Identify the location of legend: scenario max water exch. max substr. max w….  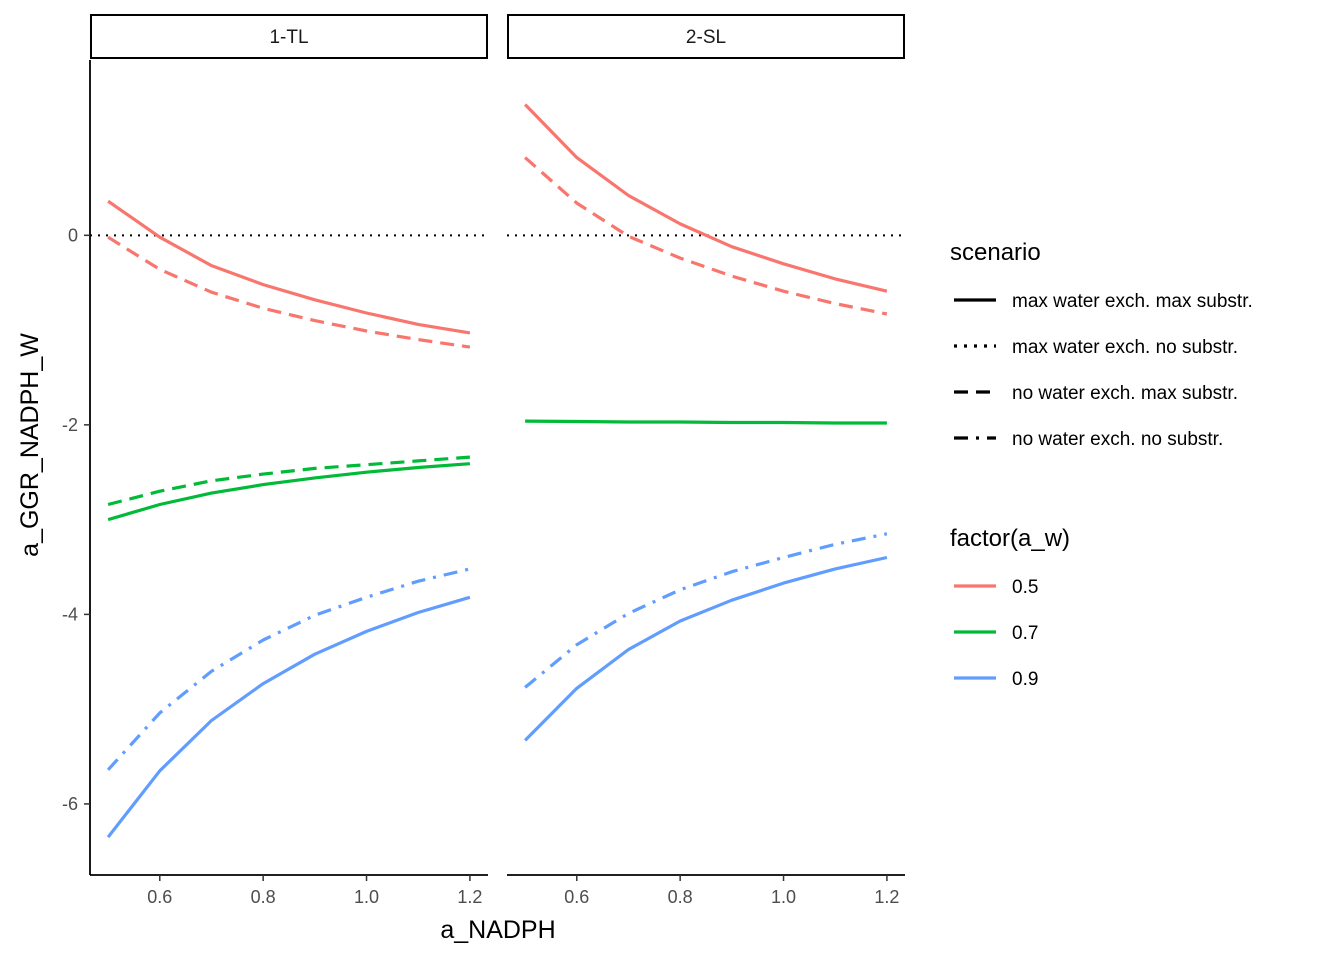
(1101, 464).